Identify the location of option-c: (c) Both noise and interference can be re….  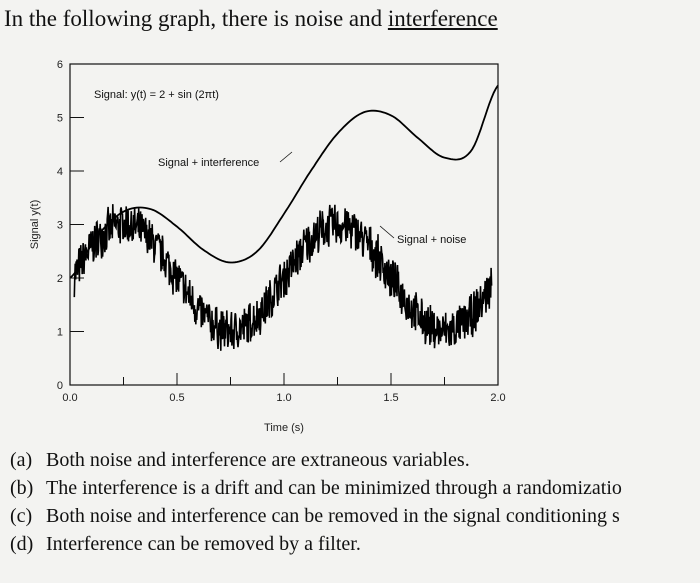
(355, 516).